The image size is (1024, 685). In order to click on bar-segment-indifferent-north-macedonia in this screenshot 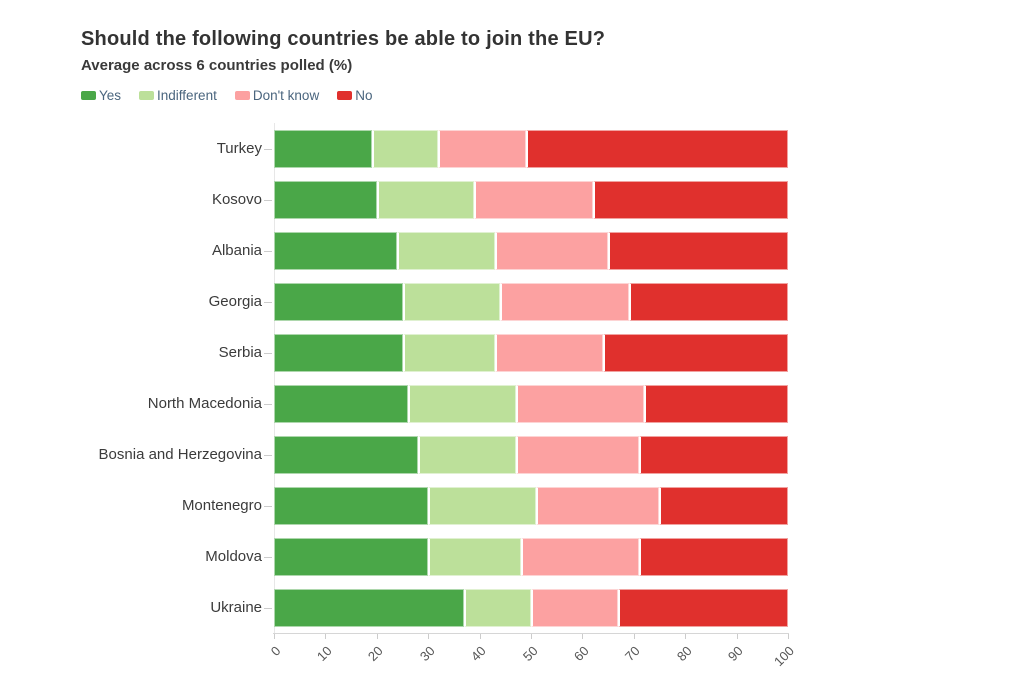, I will do `click(461, 403)`.